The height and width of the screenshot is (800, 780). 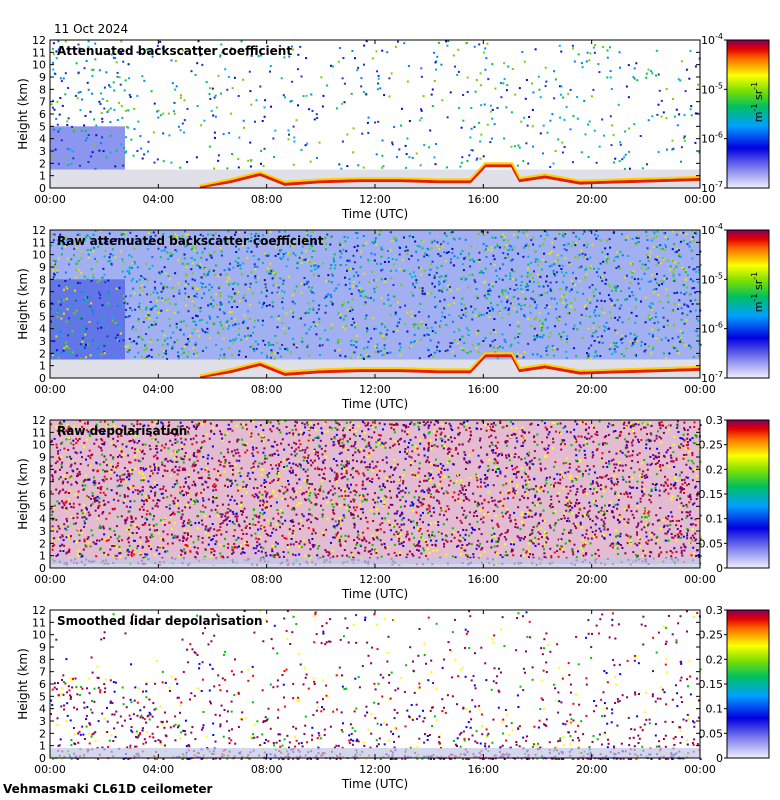 What do you see at coordinates (91, 29) in the screenshot?
I see `date-label: 11 Oct 2024` at bounding box center [91, 29].